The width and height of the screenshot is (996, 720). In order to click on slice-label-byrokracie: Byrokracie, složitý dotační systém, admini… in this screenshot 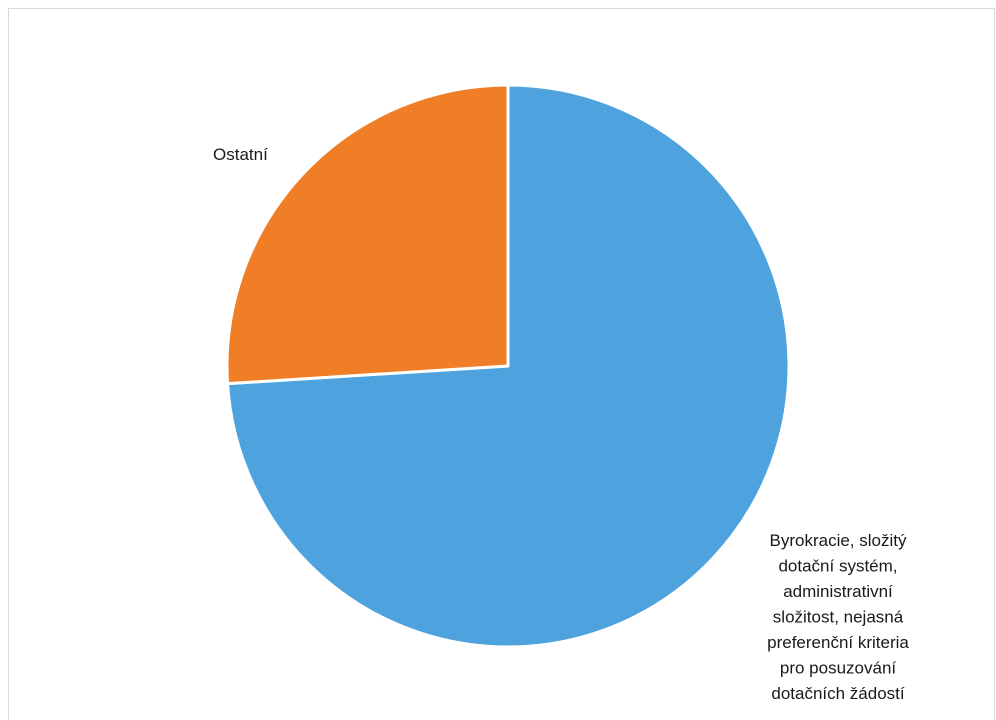, I will do `click(838, 617)`.